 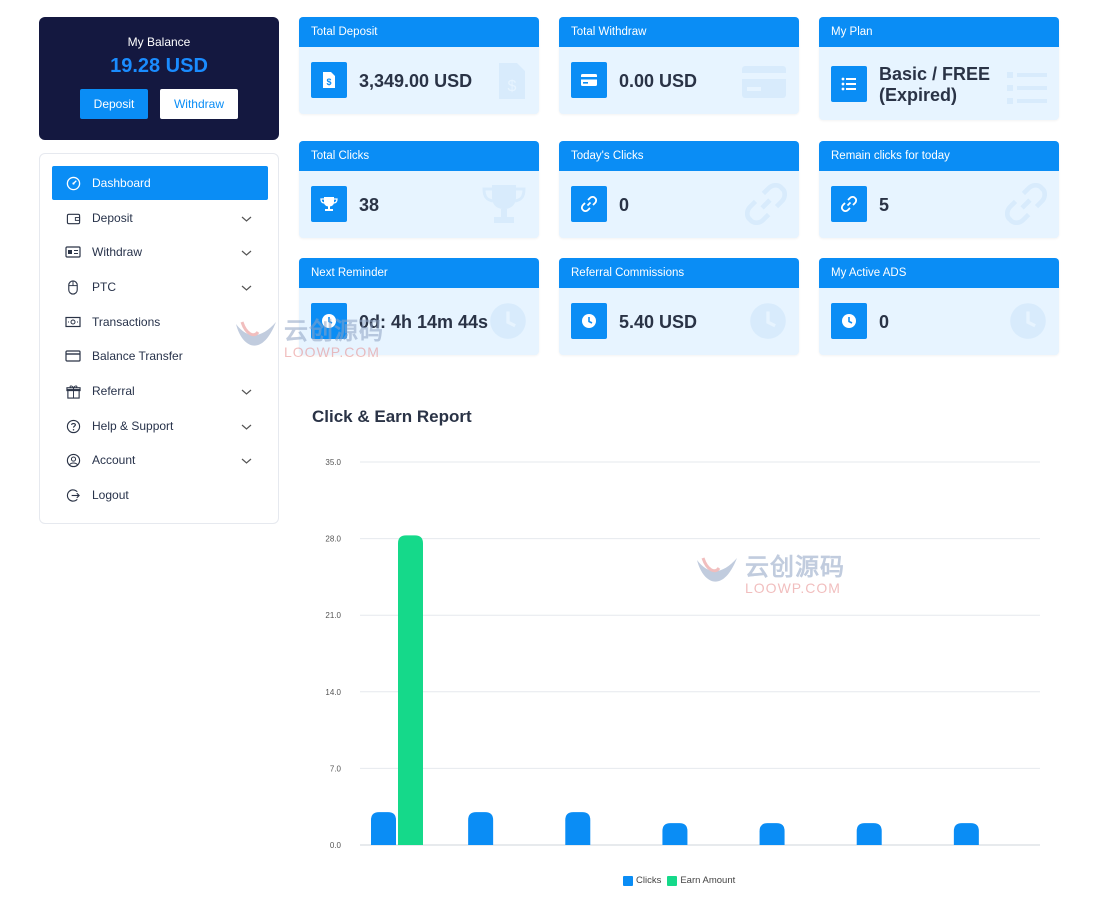 What do you see at coordinates (160, 252) in the screenshot?
I see `sidebar-item-withdraw: Withdraw` at bounding box center [160, 252].